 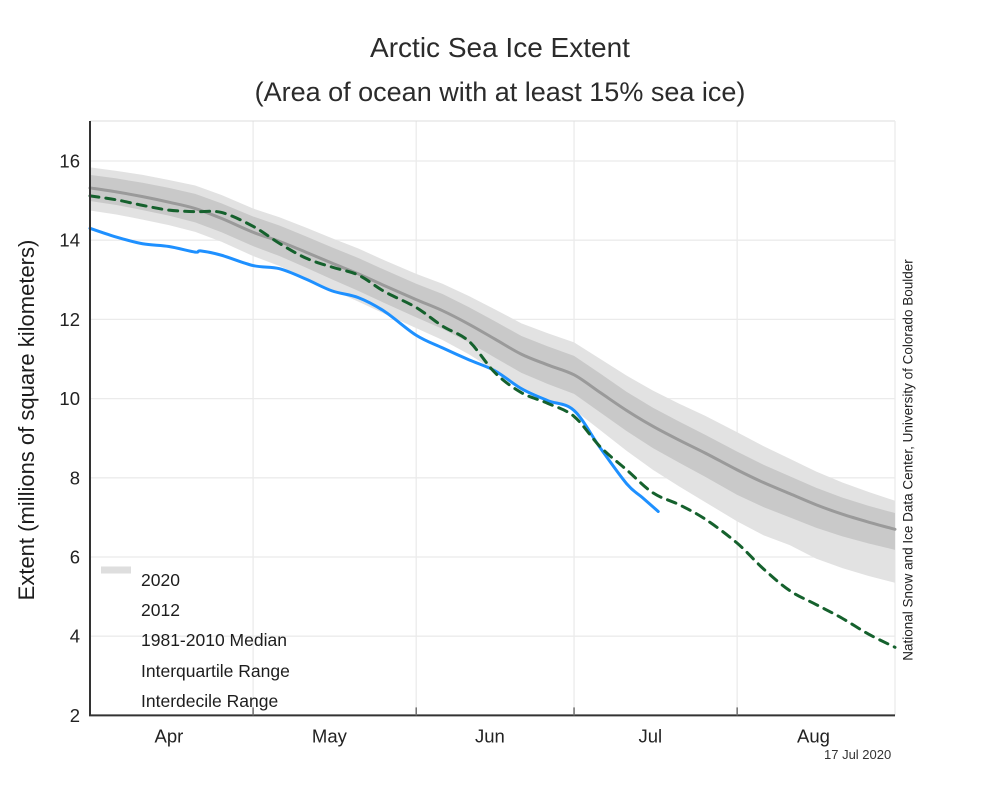 I want to click on x-tick-label-jun: Jun, so click(x=490, y=735).